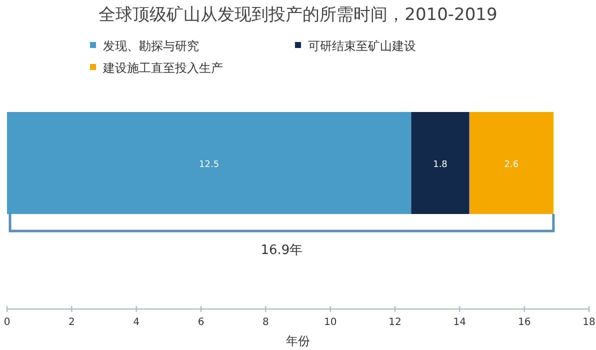 The image size is (596, 350). Describe the element at coordinates (395, 322) in the screenshot. I see `x-tick-label: 12` at that location.